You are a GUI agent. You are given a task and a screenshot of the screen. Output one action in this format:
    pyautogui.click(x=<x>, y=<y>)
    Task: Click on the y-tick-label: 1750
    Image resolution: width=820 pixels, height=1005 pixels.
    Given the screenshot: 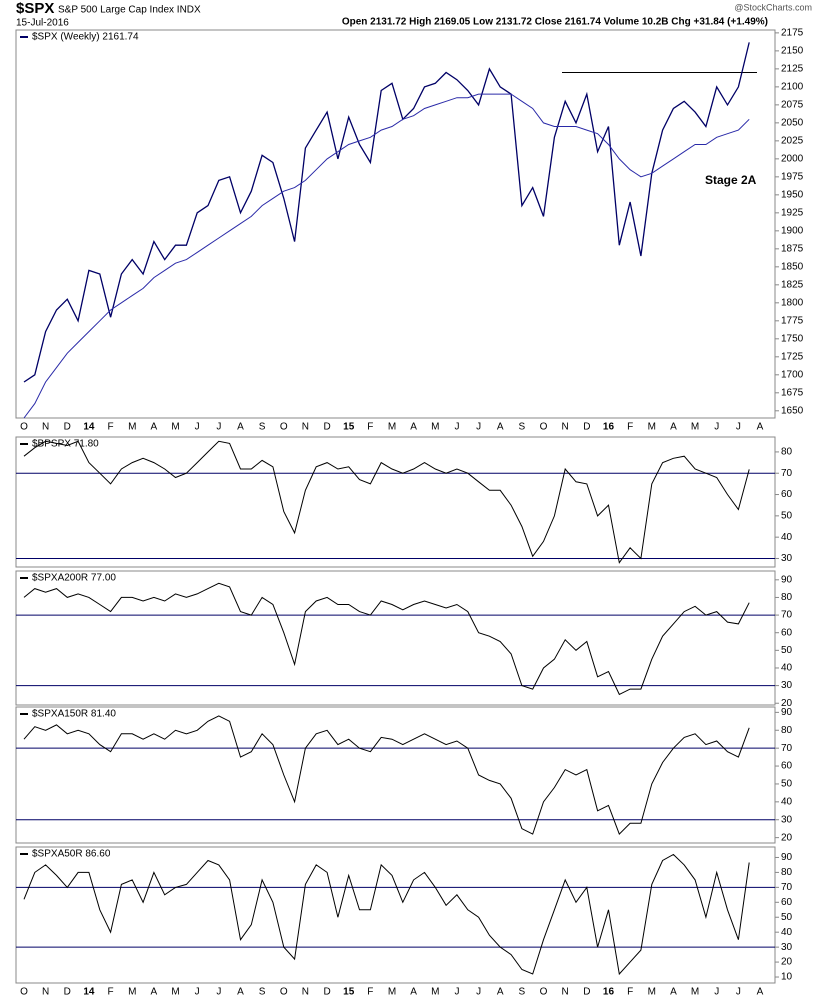 What is the action you would take?
    pyautogui.click(x=792, y=338)
    